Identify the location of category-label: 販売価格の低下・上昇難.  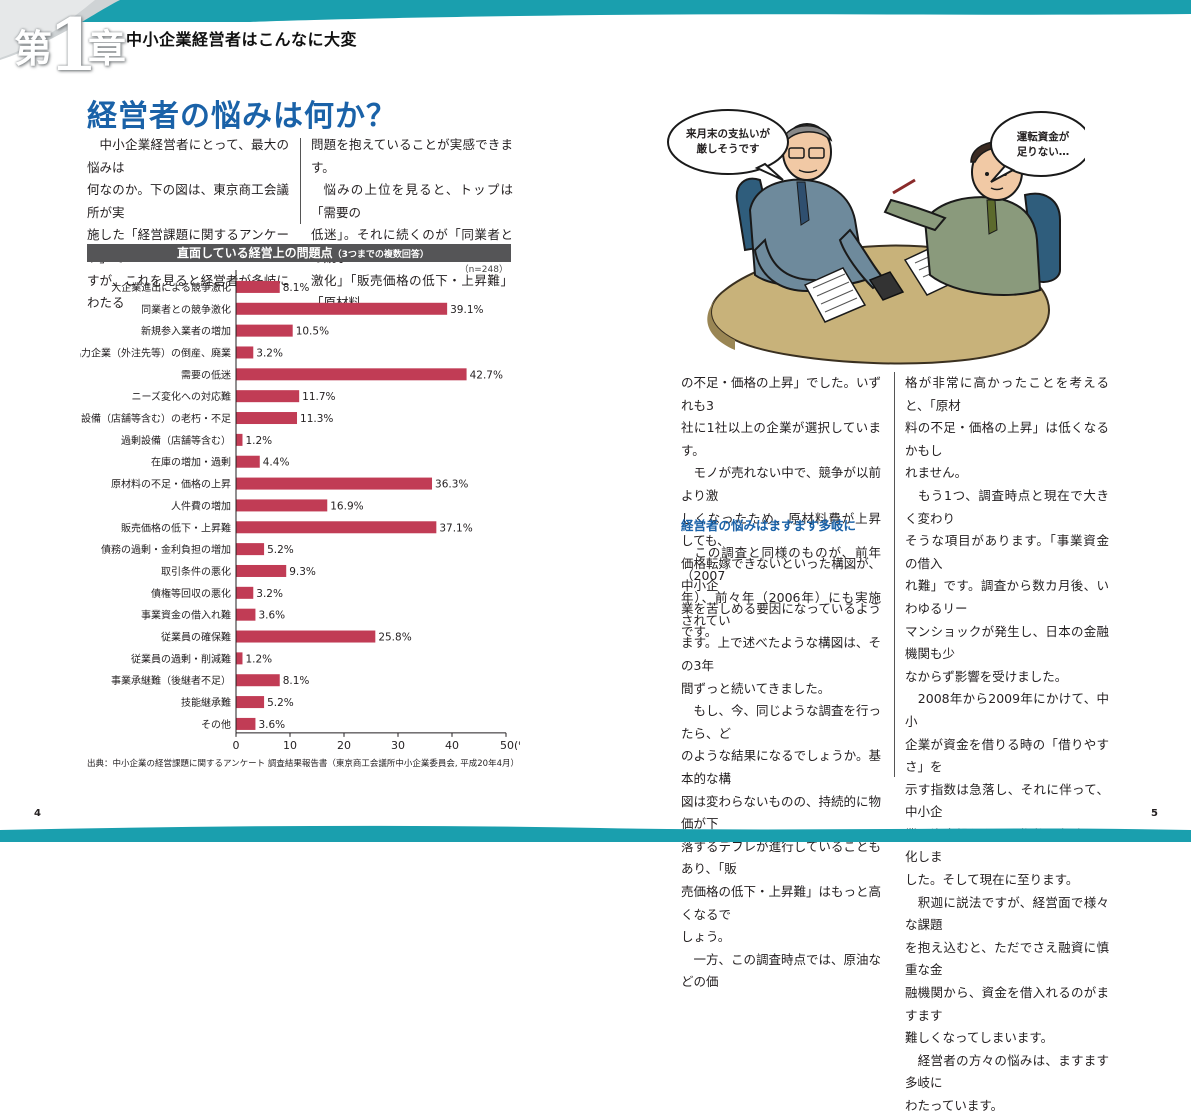
(176, 527).